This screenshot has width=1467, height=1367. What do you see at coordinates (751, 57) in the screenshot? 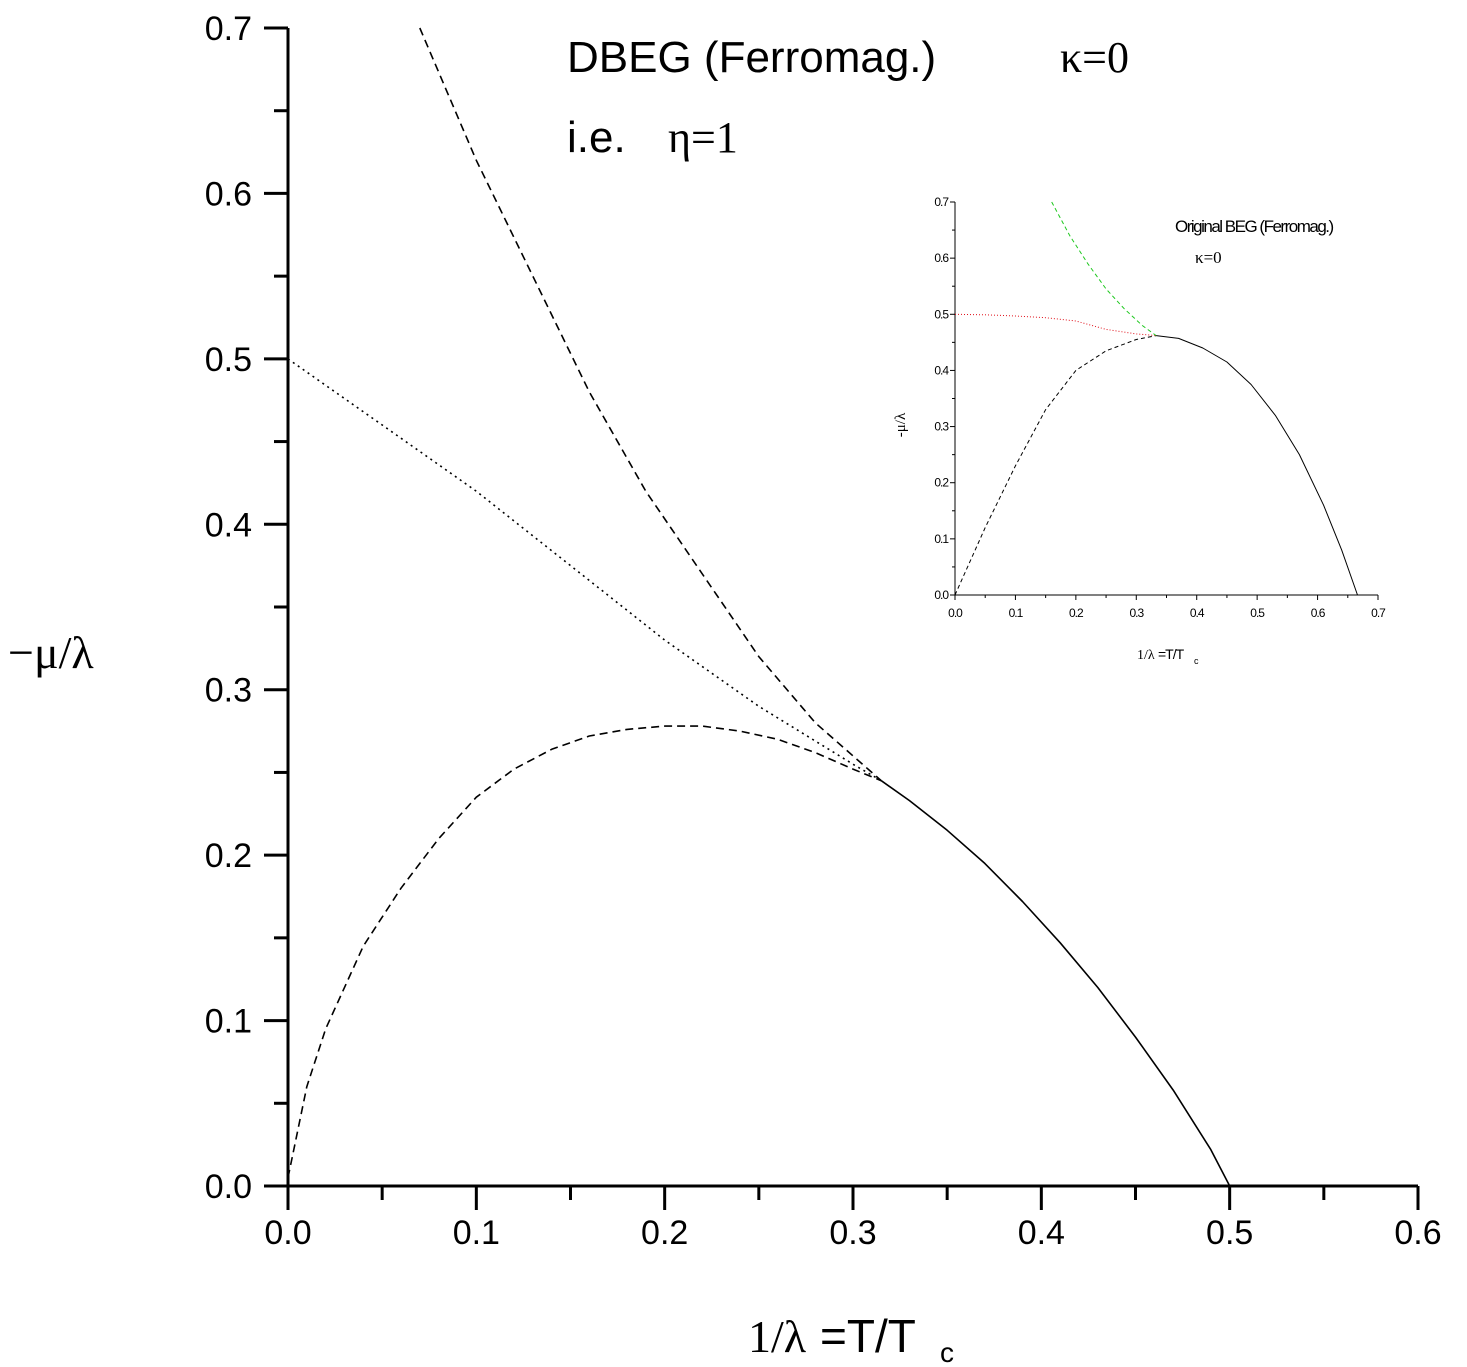
I see `main-title-line1: DBEG (Ferromag.)` at bounding box center [751, 57].